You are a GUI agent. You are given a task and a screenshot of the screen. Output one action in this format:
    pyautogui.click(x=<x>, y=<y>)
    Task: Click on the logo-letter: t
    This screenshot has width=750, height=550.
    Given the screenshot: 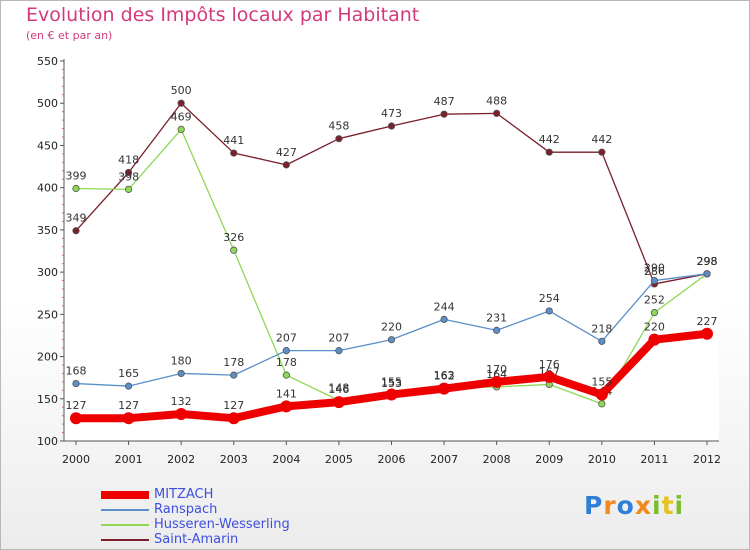 What is the action you would take?
    pyautogui.click(x=668, y=505)
    